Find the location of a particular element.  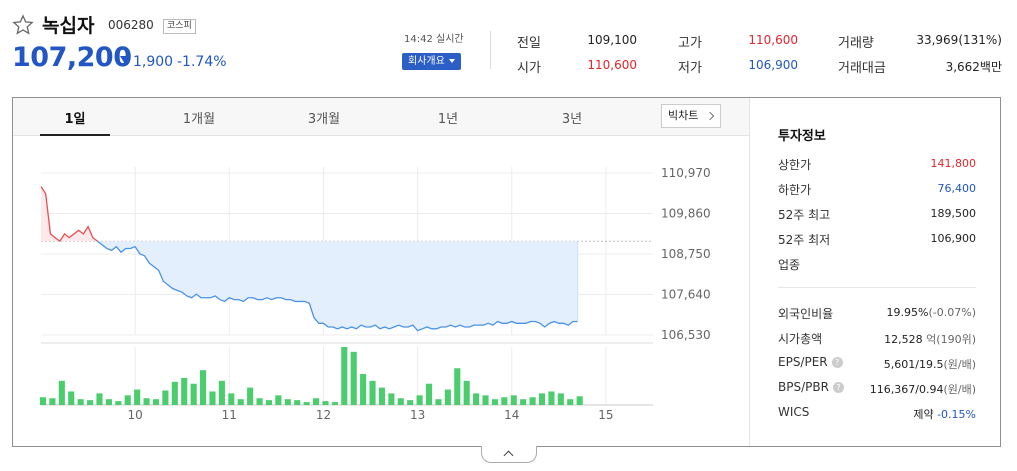

tab-3month: 3개월 is located at coordinates (324, 119).